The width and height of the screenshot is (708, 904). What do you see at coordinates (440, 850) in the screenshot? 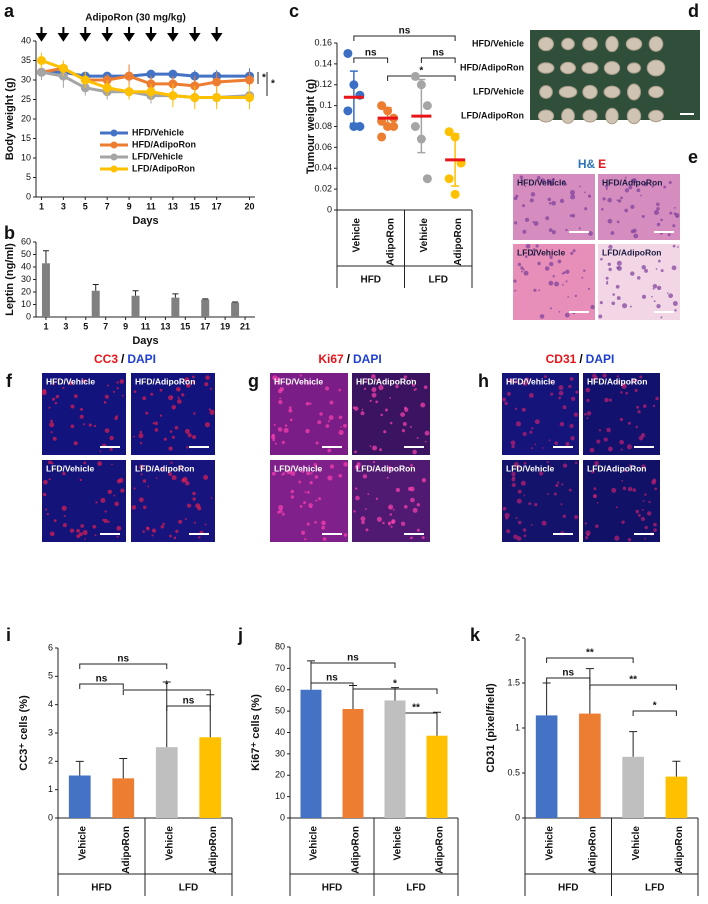
I see `category-label: AdipoRon` at bounding box center [440, 850].